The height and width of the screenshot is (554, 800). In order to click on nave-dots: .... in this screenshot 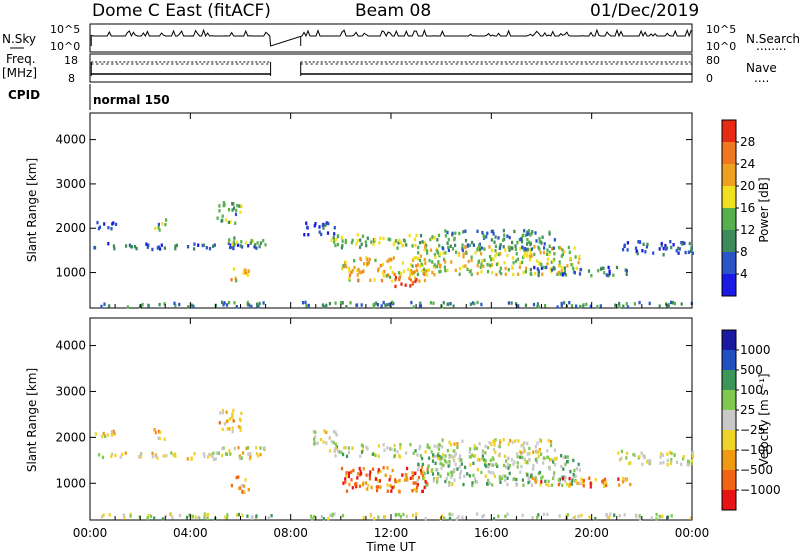, I will do `click(761, 78)`.